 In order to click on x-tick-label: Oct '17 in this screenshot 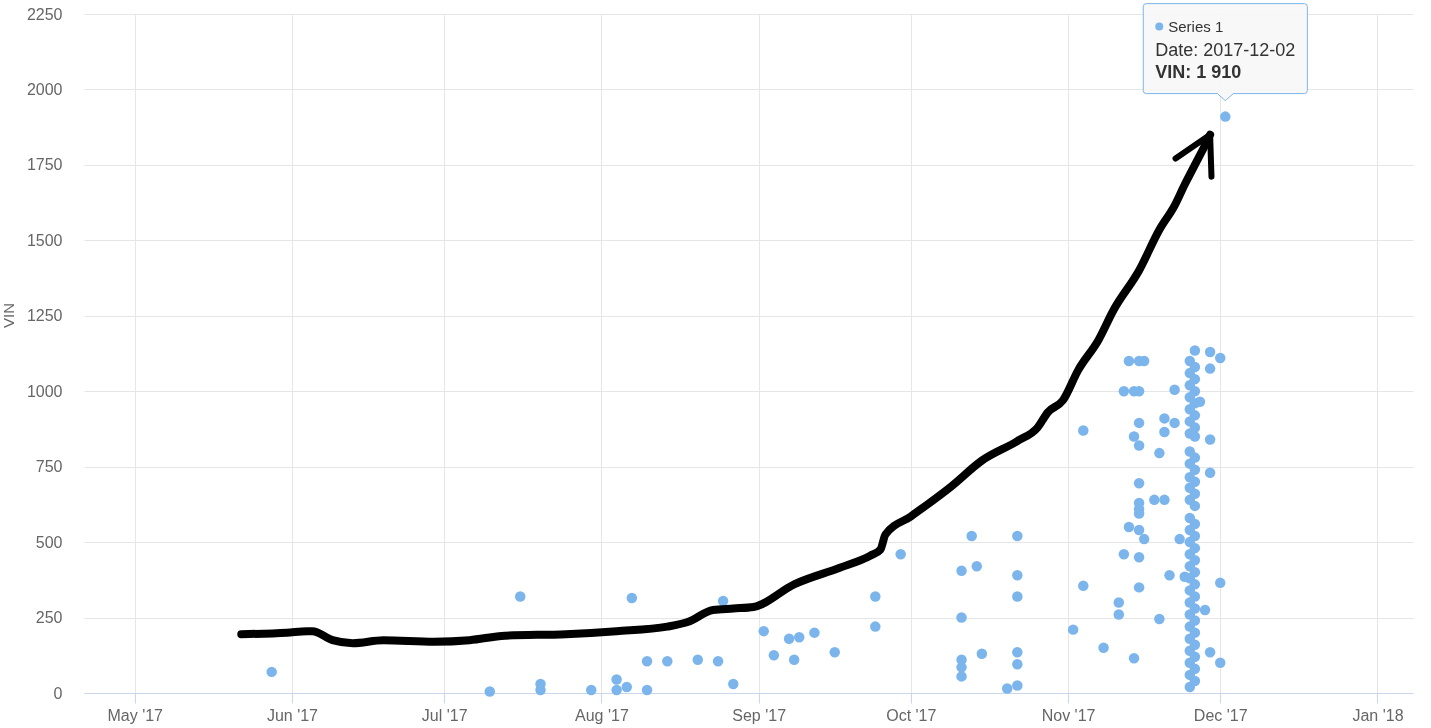, I will do `click(911, 715)`.